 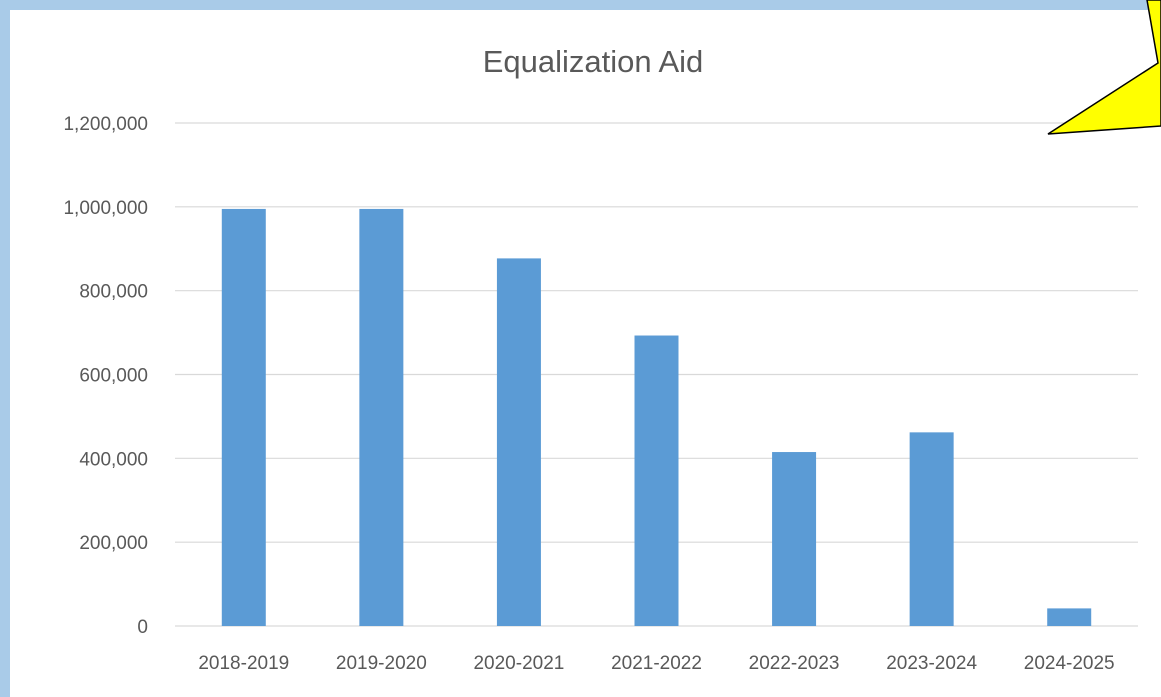 What do you see at coordinates (243, 417) in the screenshot?
I see `bar-2018-2019` at bounding box center [243, 417].